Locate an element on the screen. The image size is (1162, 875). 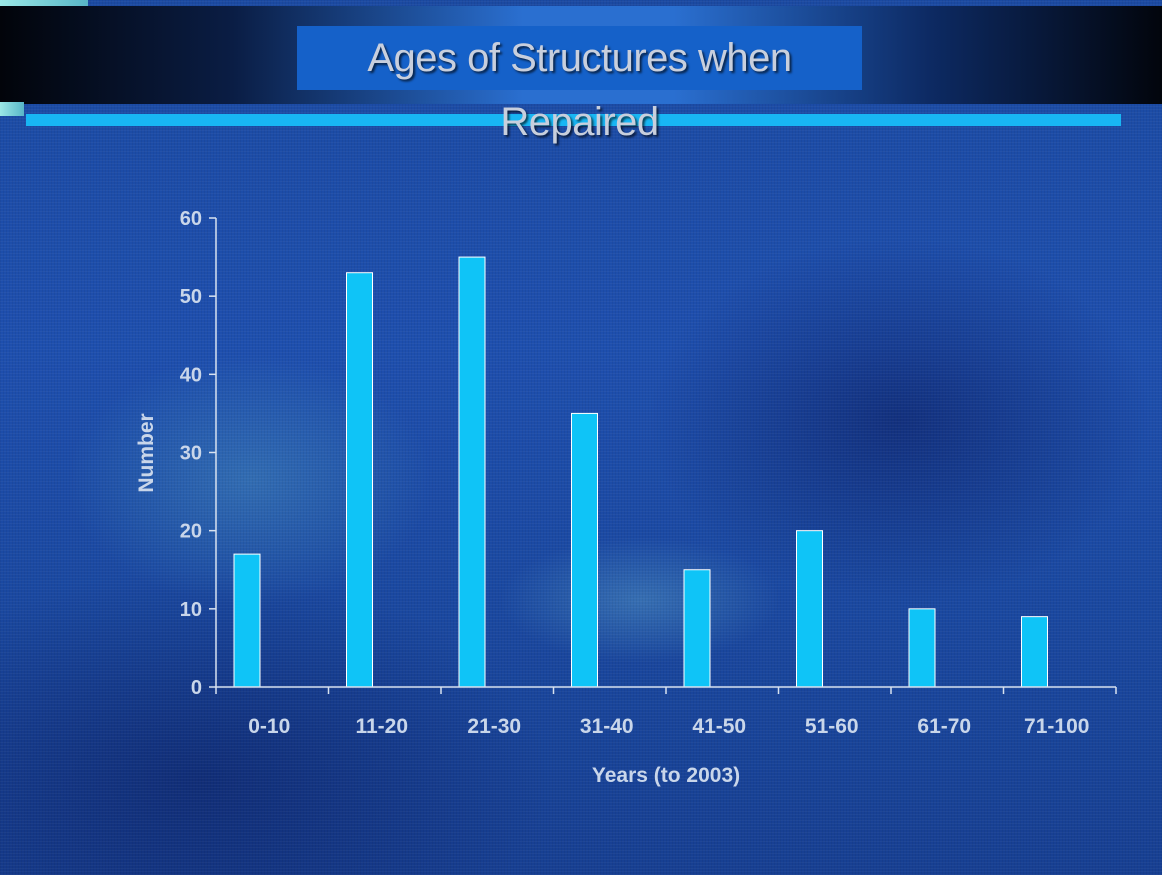
x-axis-ticks: 0-10 11-20 21-30 31-40 41-50 51-60 61-70 71-100 is located at coordinates (666, 712).